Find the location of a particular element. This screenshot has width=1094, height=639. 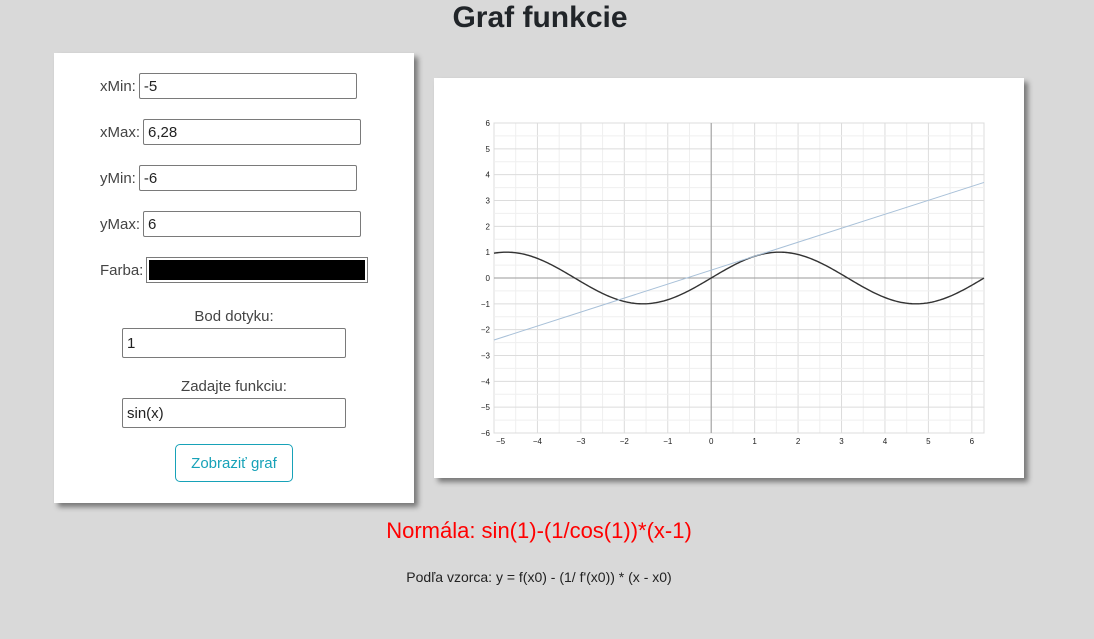

ymin-row: yMin: is located at coordinates (228, 178).